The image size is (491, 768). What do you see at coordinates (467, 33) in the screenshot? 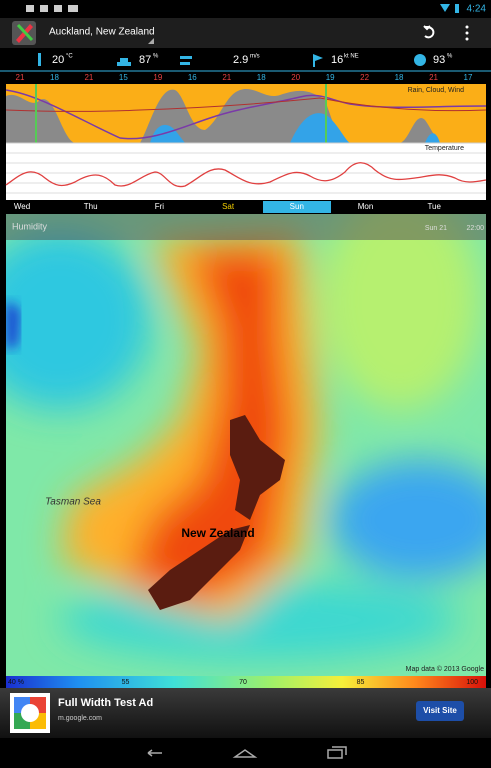
I see `overflow-menu` at bounding box center [467, 33].